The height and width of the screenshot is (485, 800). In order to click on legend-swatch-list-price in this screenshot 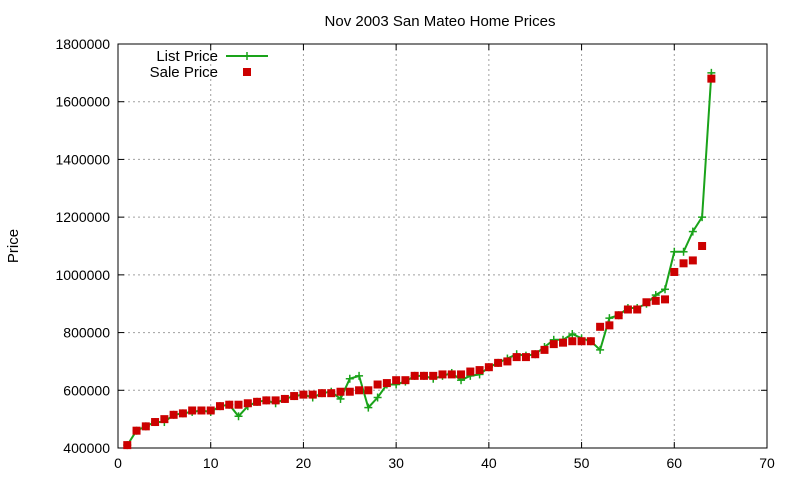, I will do `click(247, 56)`.